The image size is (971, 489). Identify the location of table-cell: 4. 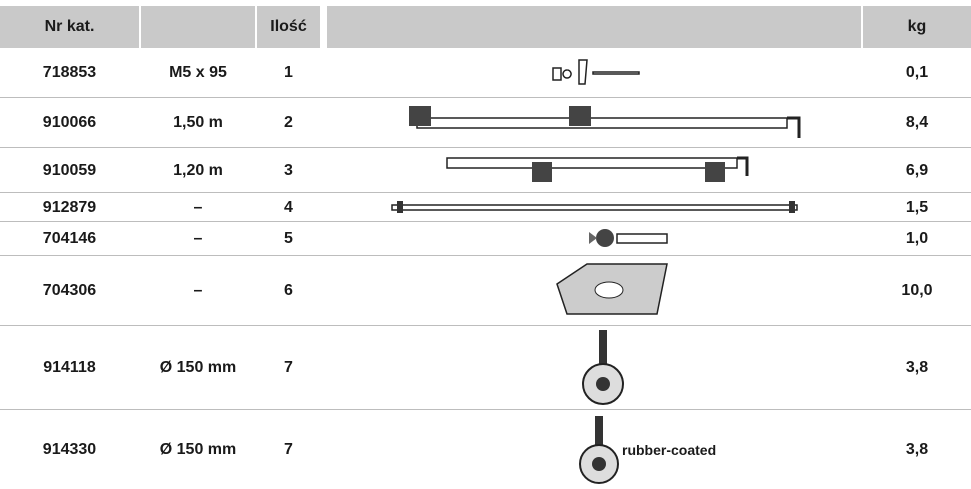
(288, 207).